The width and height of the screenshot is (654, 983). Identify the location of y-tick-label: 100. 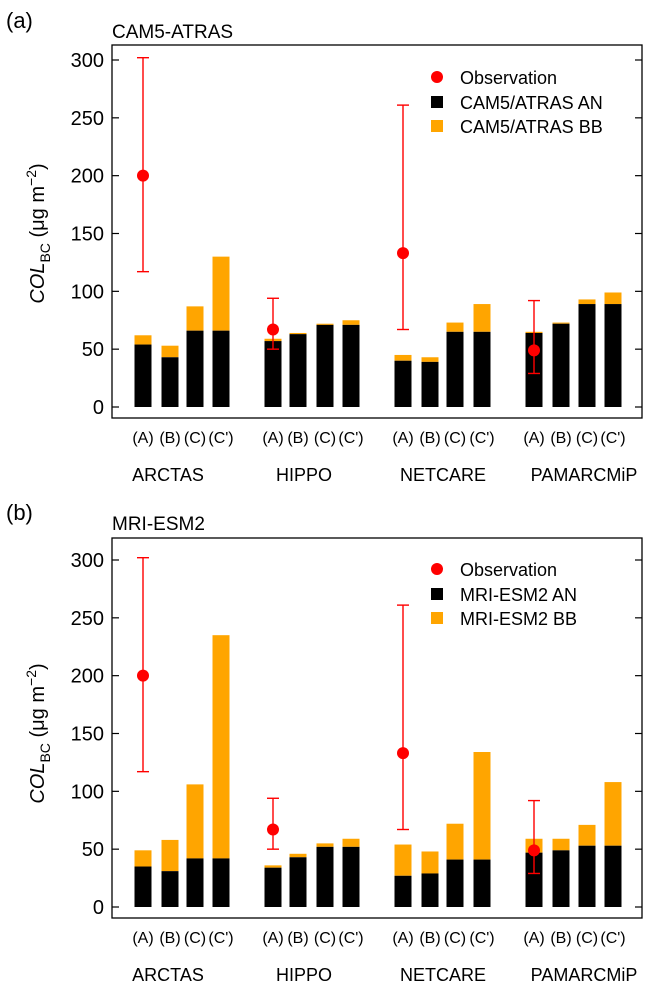
(87, 792).